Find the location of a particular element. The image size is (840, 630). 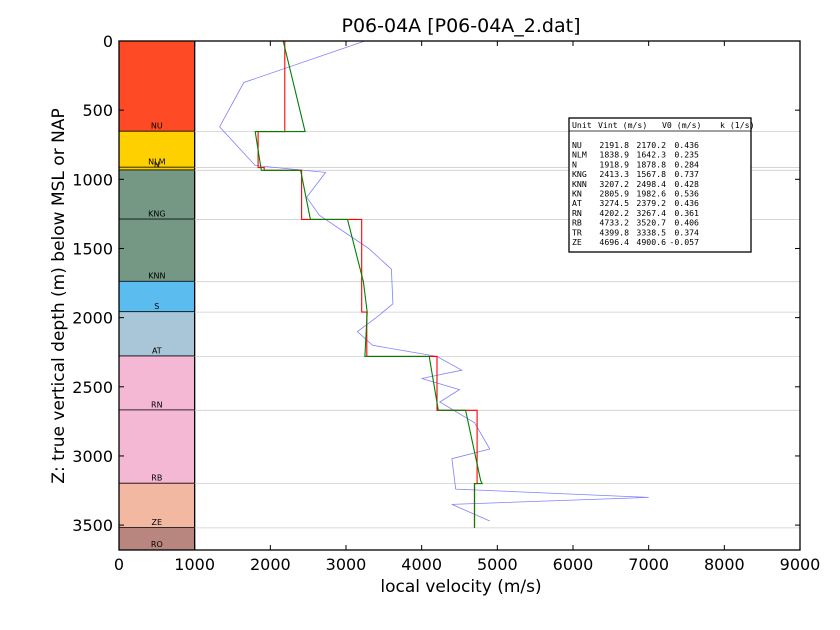

x-tick-label: 1000 is located at coordinates (194, 564).